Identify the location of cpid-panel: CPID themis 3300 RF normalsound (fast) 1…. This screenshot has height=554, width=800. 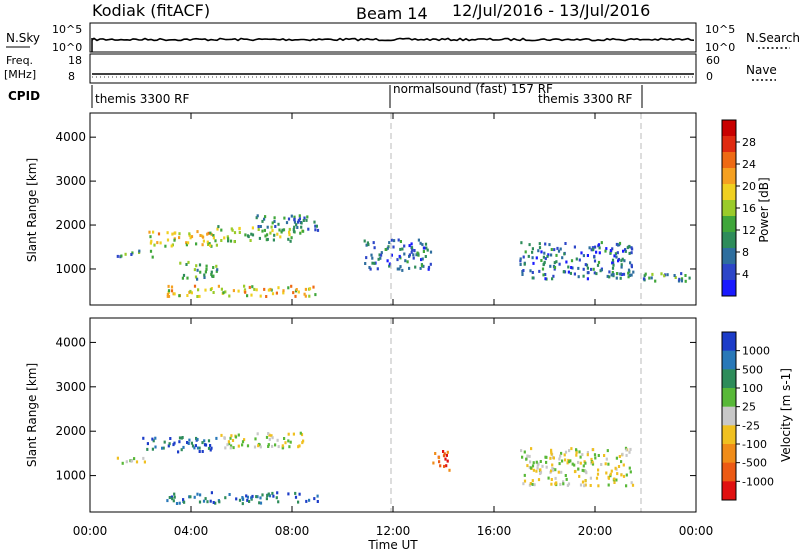
(325, 95).